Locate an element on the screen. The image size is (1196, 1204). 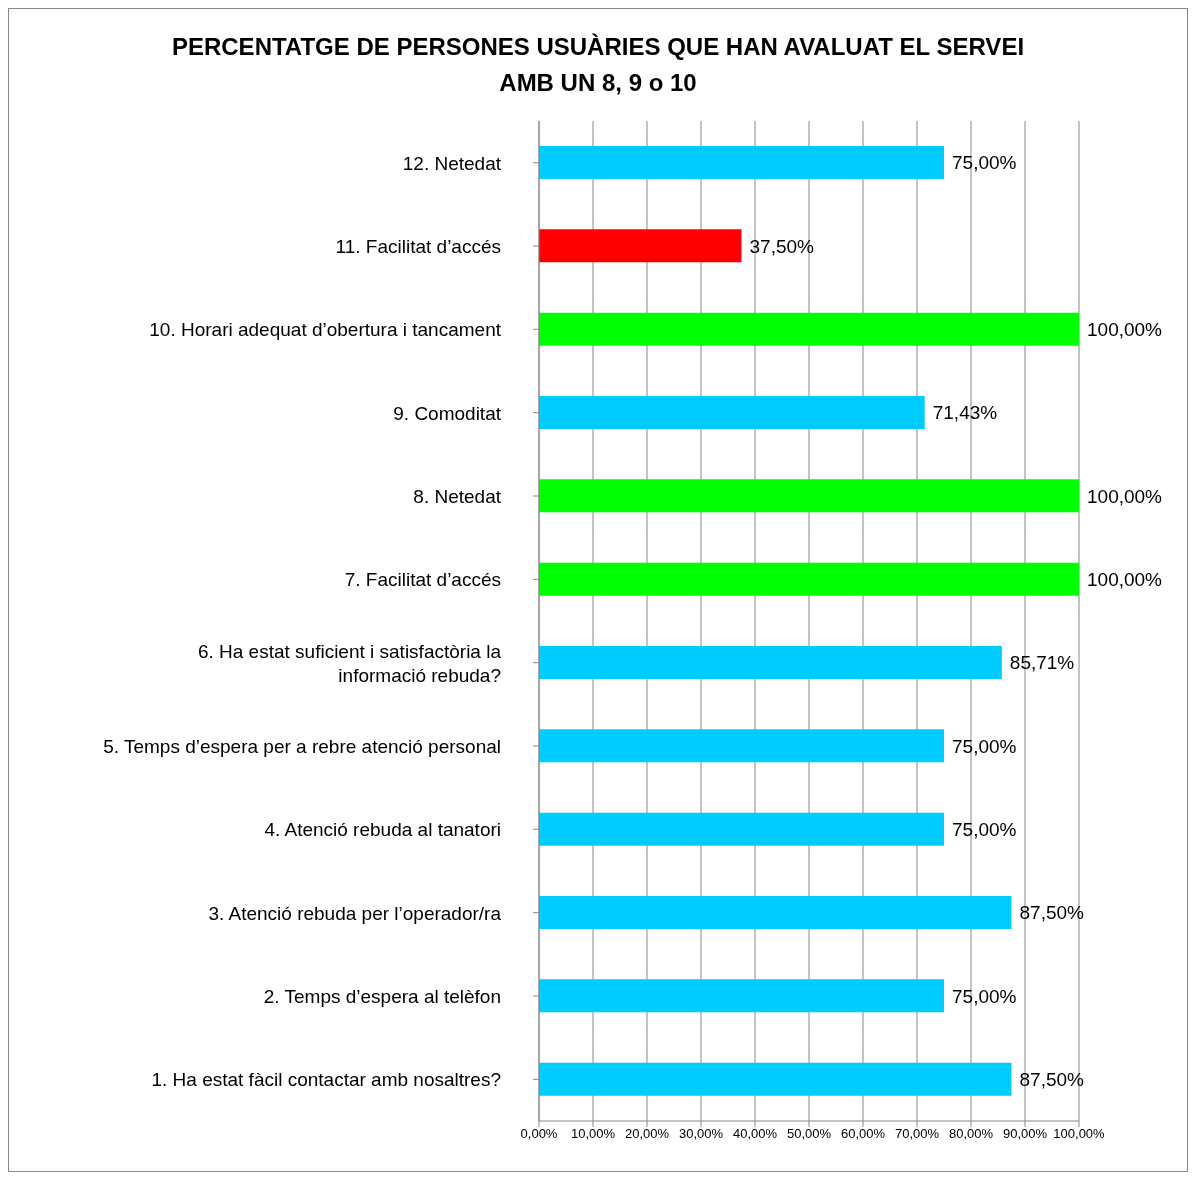
x-tick-label: 50,00% is located at coordinates (809, 1134).